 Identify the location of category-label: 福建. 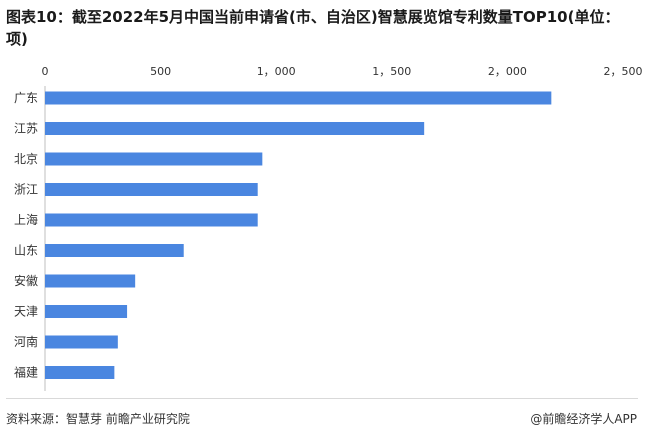
(26, 372).